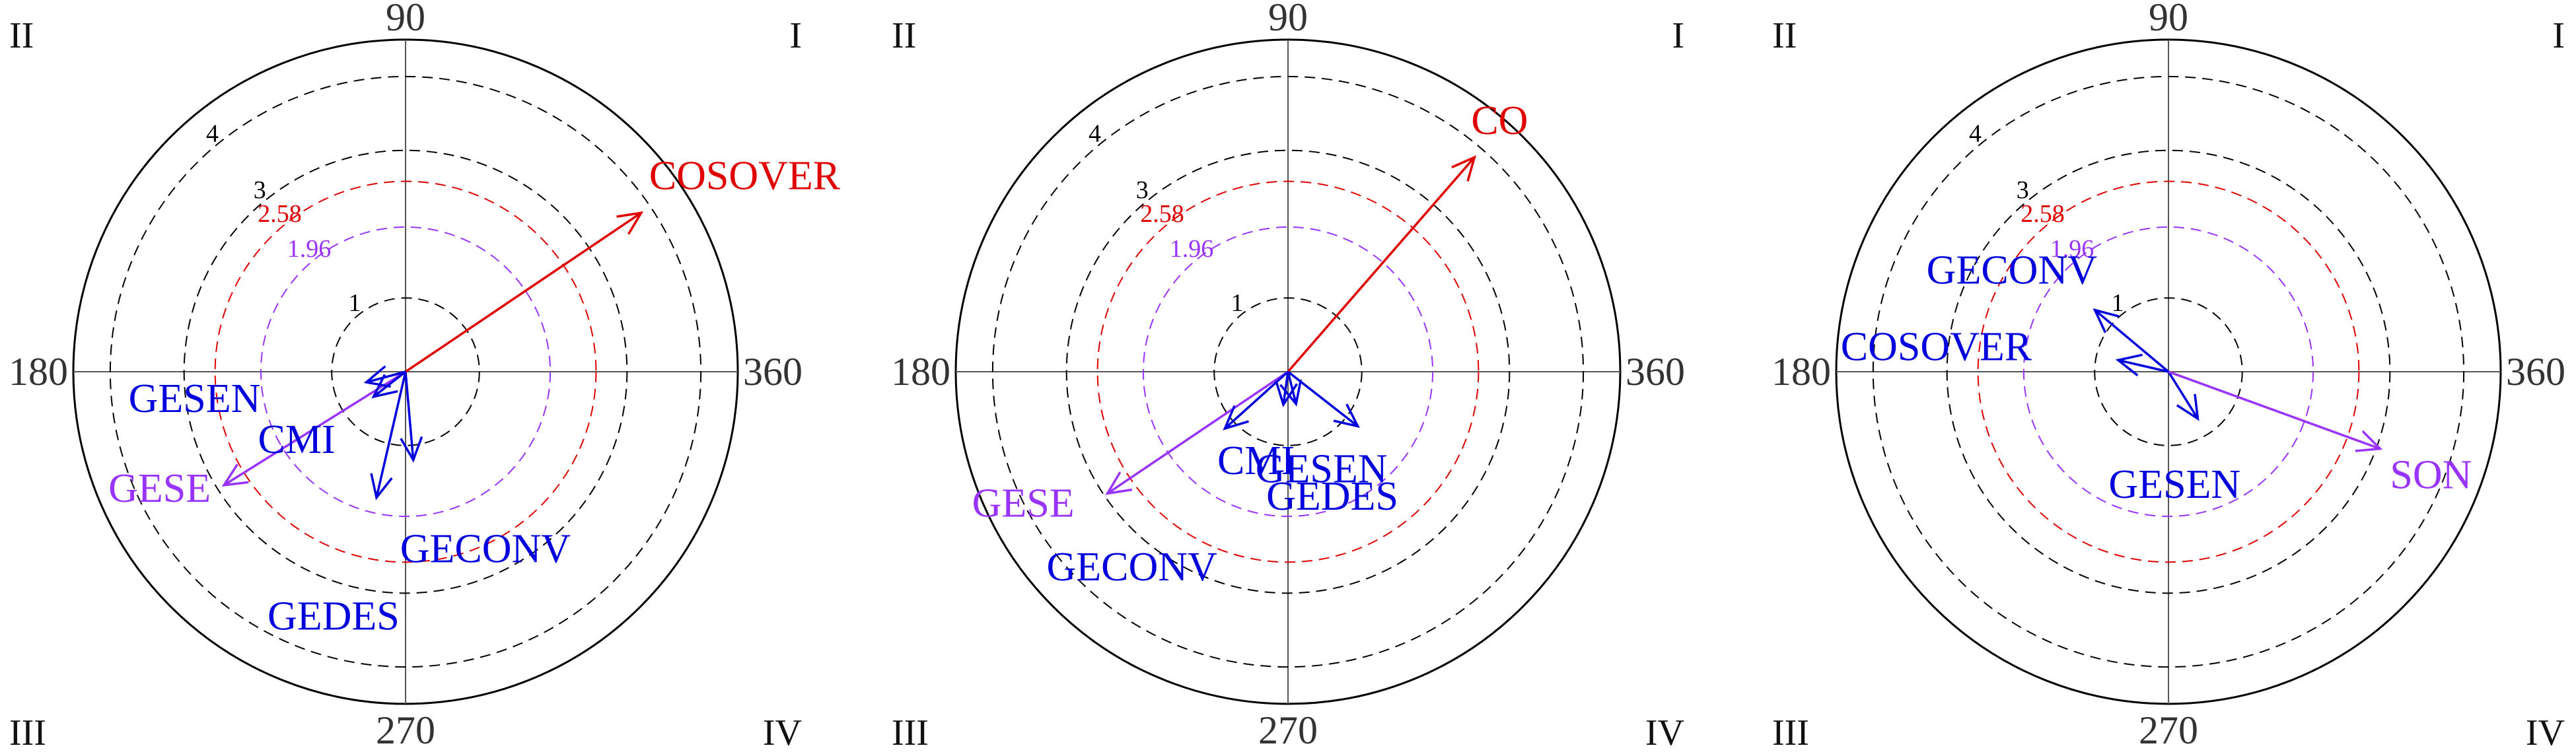 The image size is (2576, 756). I want to click on vector-gedes: GEDES, so click(338, 505).